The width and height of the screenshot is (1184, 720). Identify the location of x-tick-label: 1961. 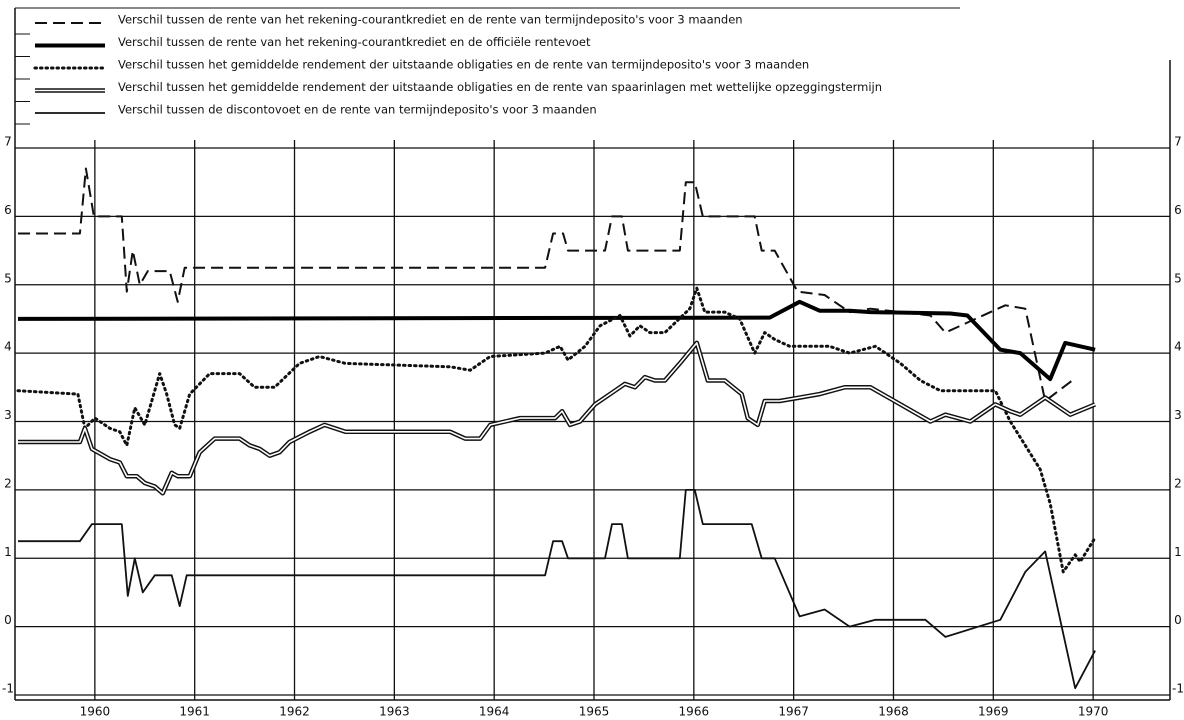
(194, 712).